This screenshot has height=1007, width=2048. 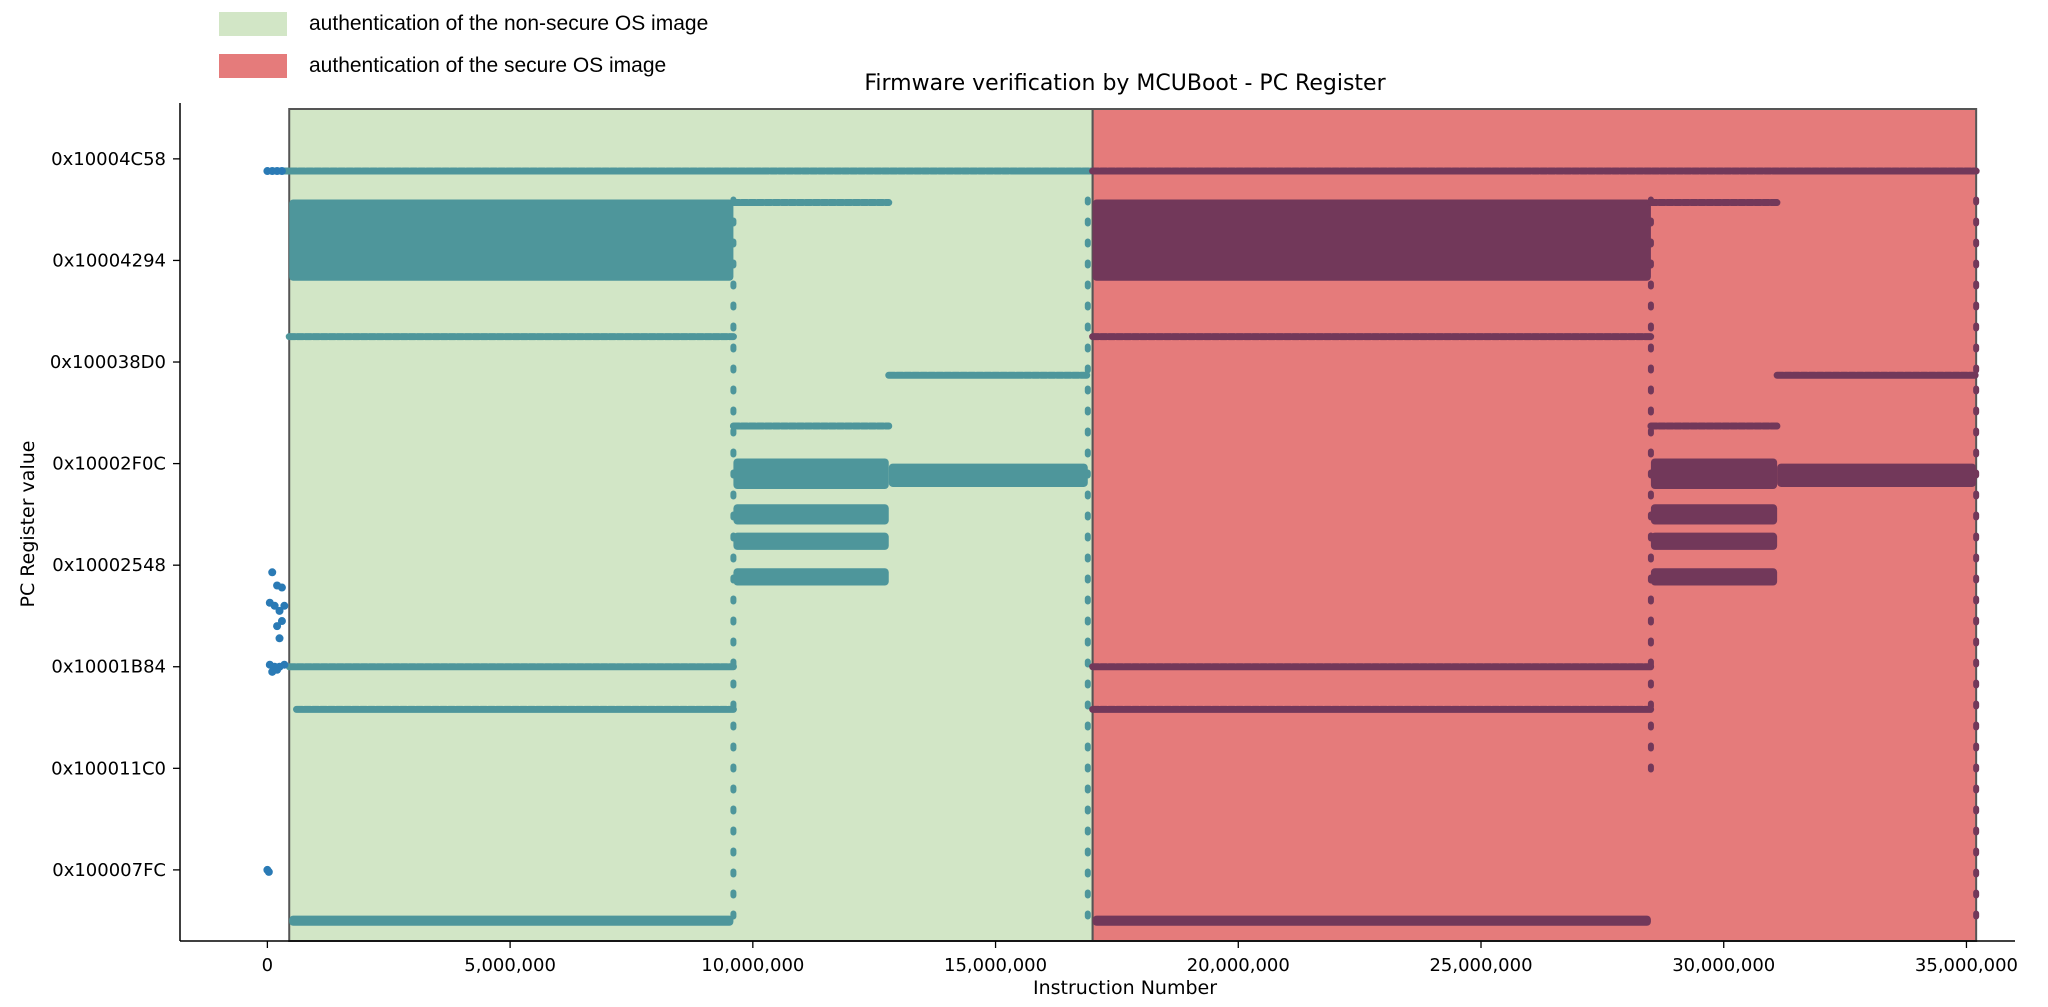 What do you see at coordinates (1238, 965) in the screenshot?
I see `x-tick-label: 20,000,000` at bounding box center [1238, 965].